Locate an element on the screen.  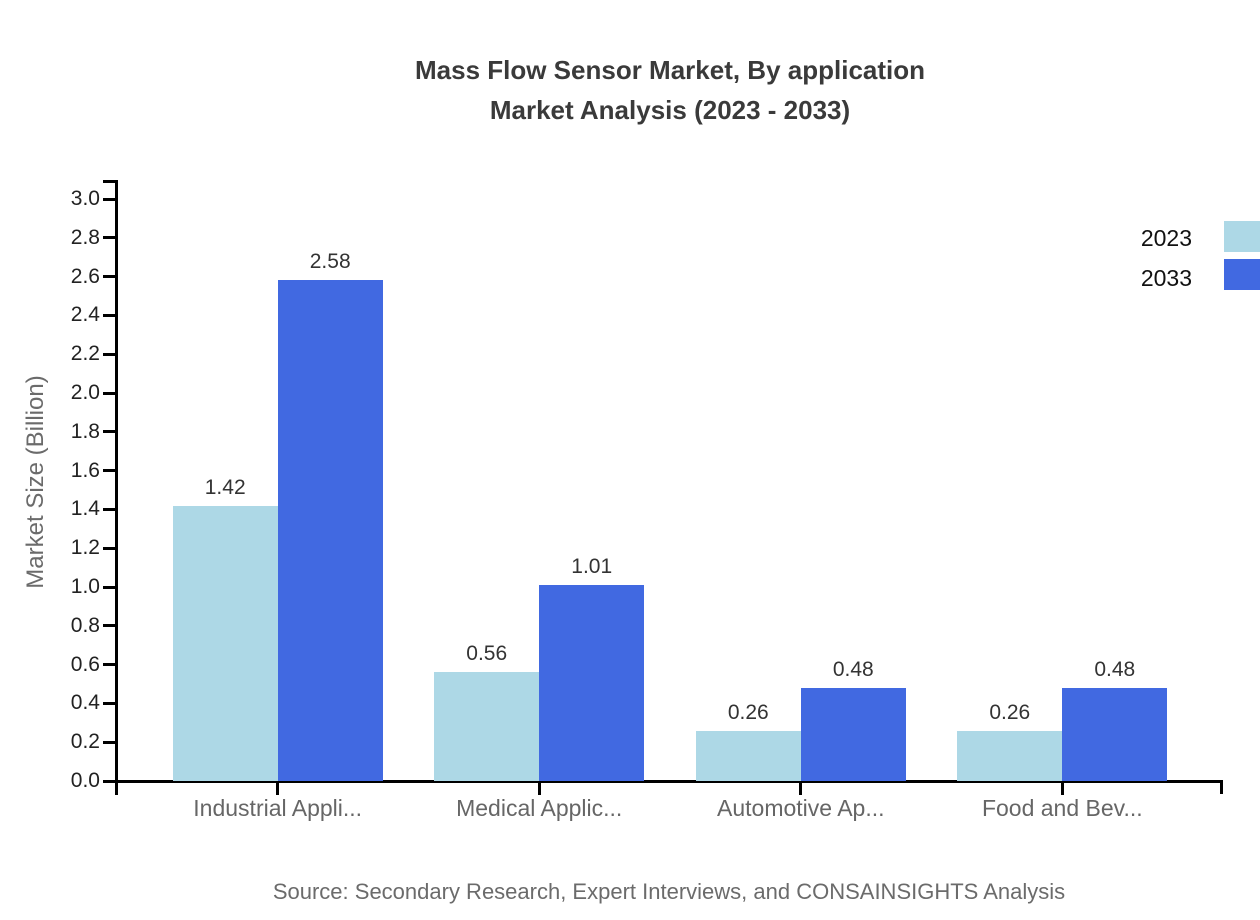
bar-value-label: 0.56 is located at coordinates (487, 654).